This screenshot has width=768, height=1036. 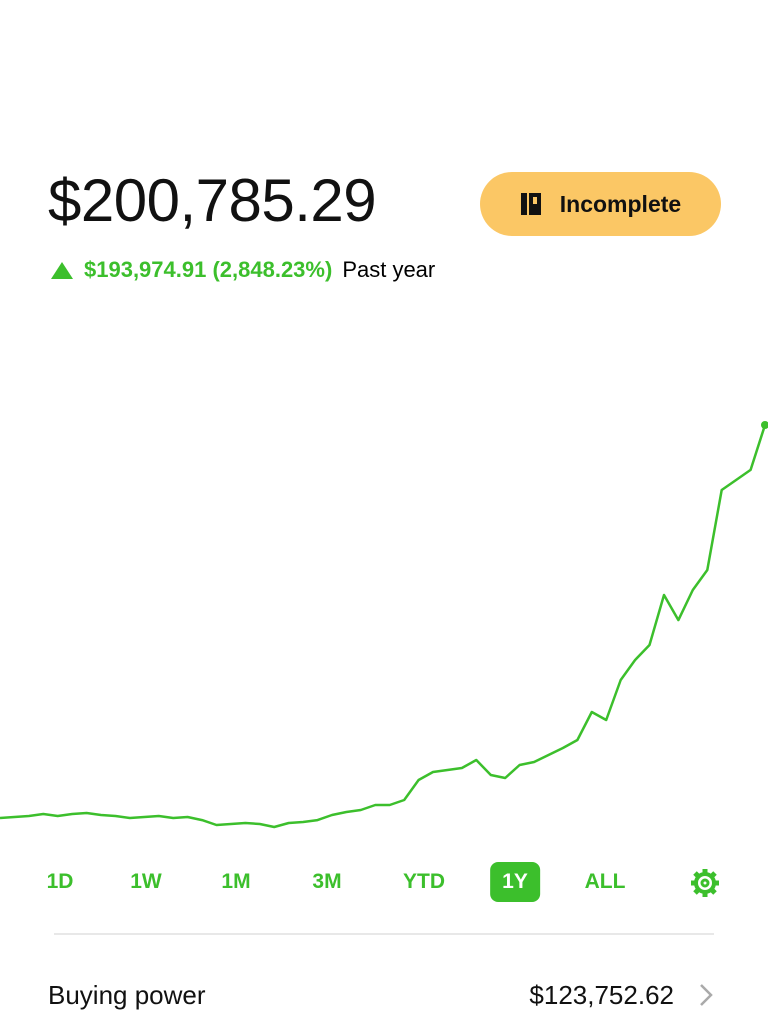 What do you see at coordinates (236, 881) in the screenshot?
I see `range-tab: 1M` at bounding box center [236, 881].